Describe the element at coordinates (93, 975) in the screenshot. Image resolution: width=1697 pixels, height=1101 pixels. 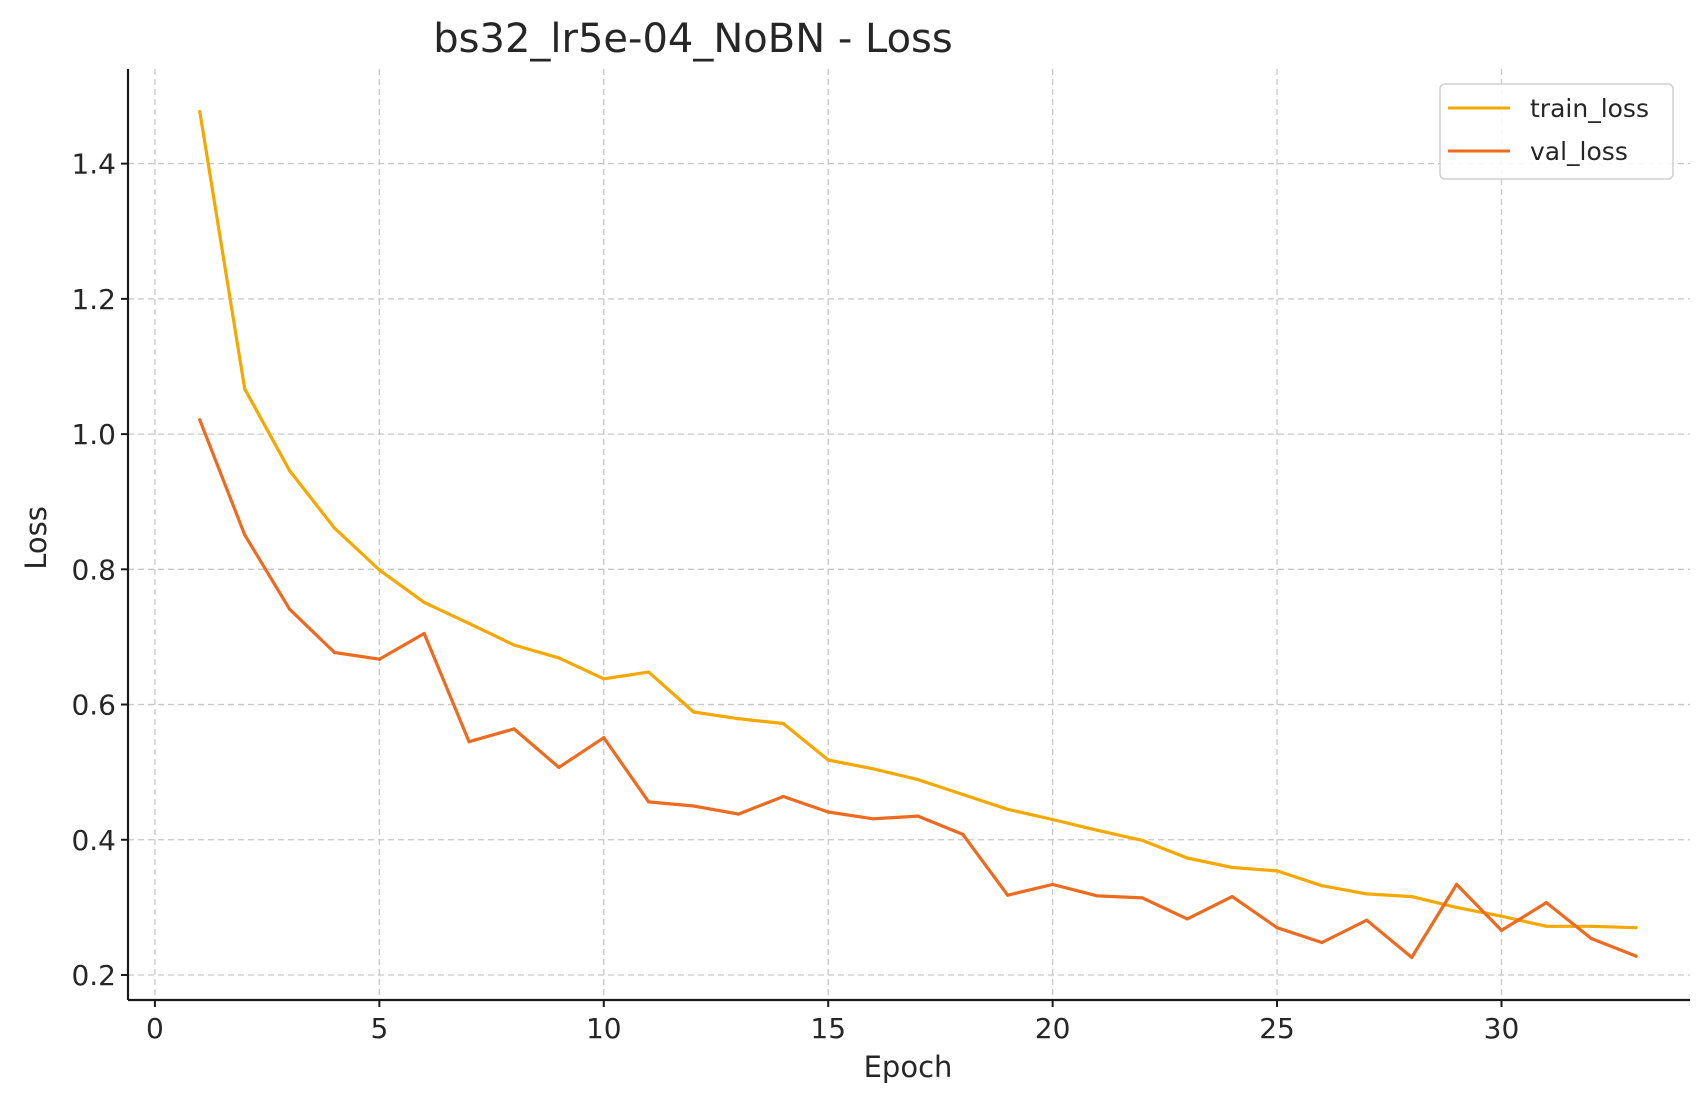
I see `y-tick-label: 0.2` at that location.